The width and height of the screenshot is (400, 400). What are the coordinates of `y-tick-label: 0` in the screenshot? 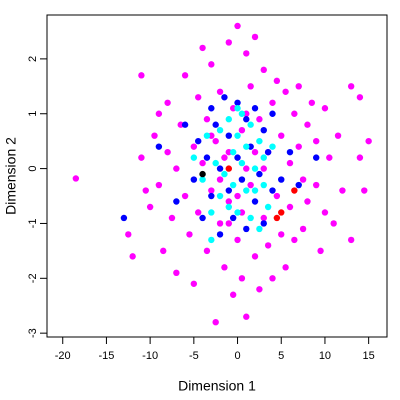 It's located at (33, 169).